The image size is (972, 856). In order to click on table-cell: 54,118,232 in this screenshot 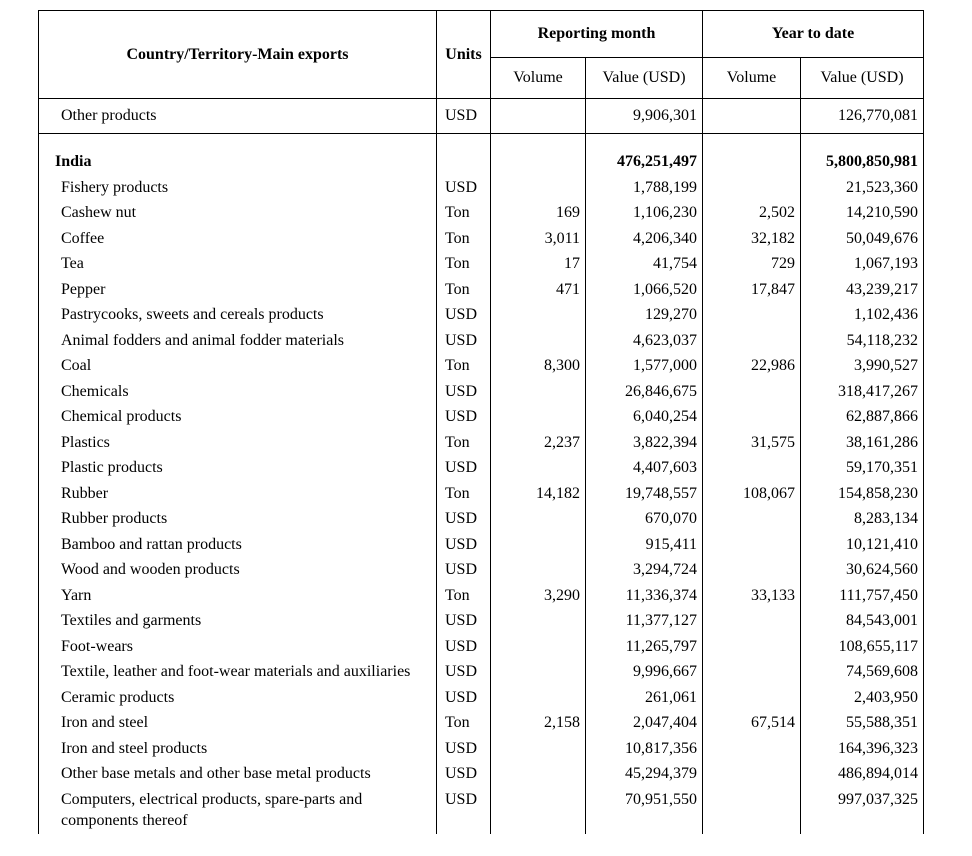, I will do `click(862, 340)`.